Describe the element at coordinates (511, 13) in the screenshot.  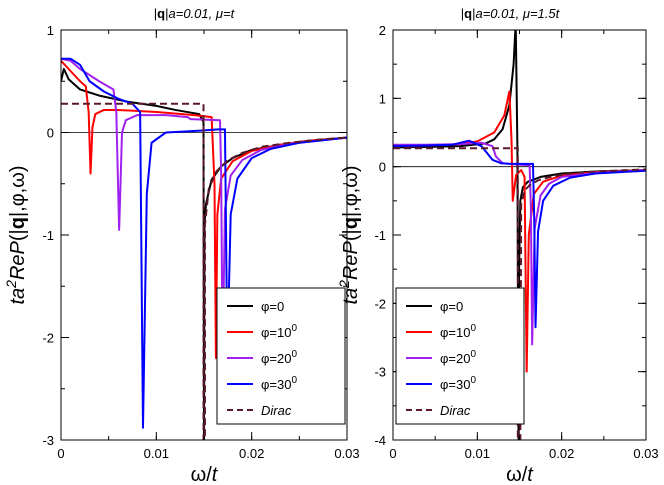
I see `panel-title: |q|a=0.01, μ=1.5t` at that location.